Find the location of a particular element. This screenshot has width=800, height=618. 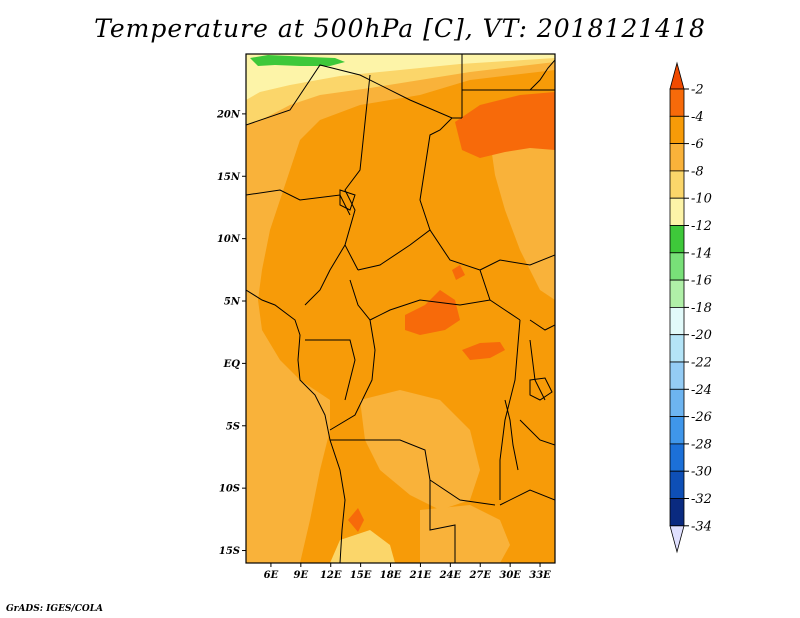

boundary-chad-sudan is located at coordinates (436, 174).